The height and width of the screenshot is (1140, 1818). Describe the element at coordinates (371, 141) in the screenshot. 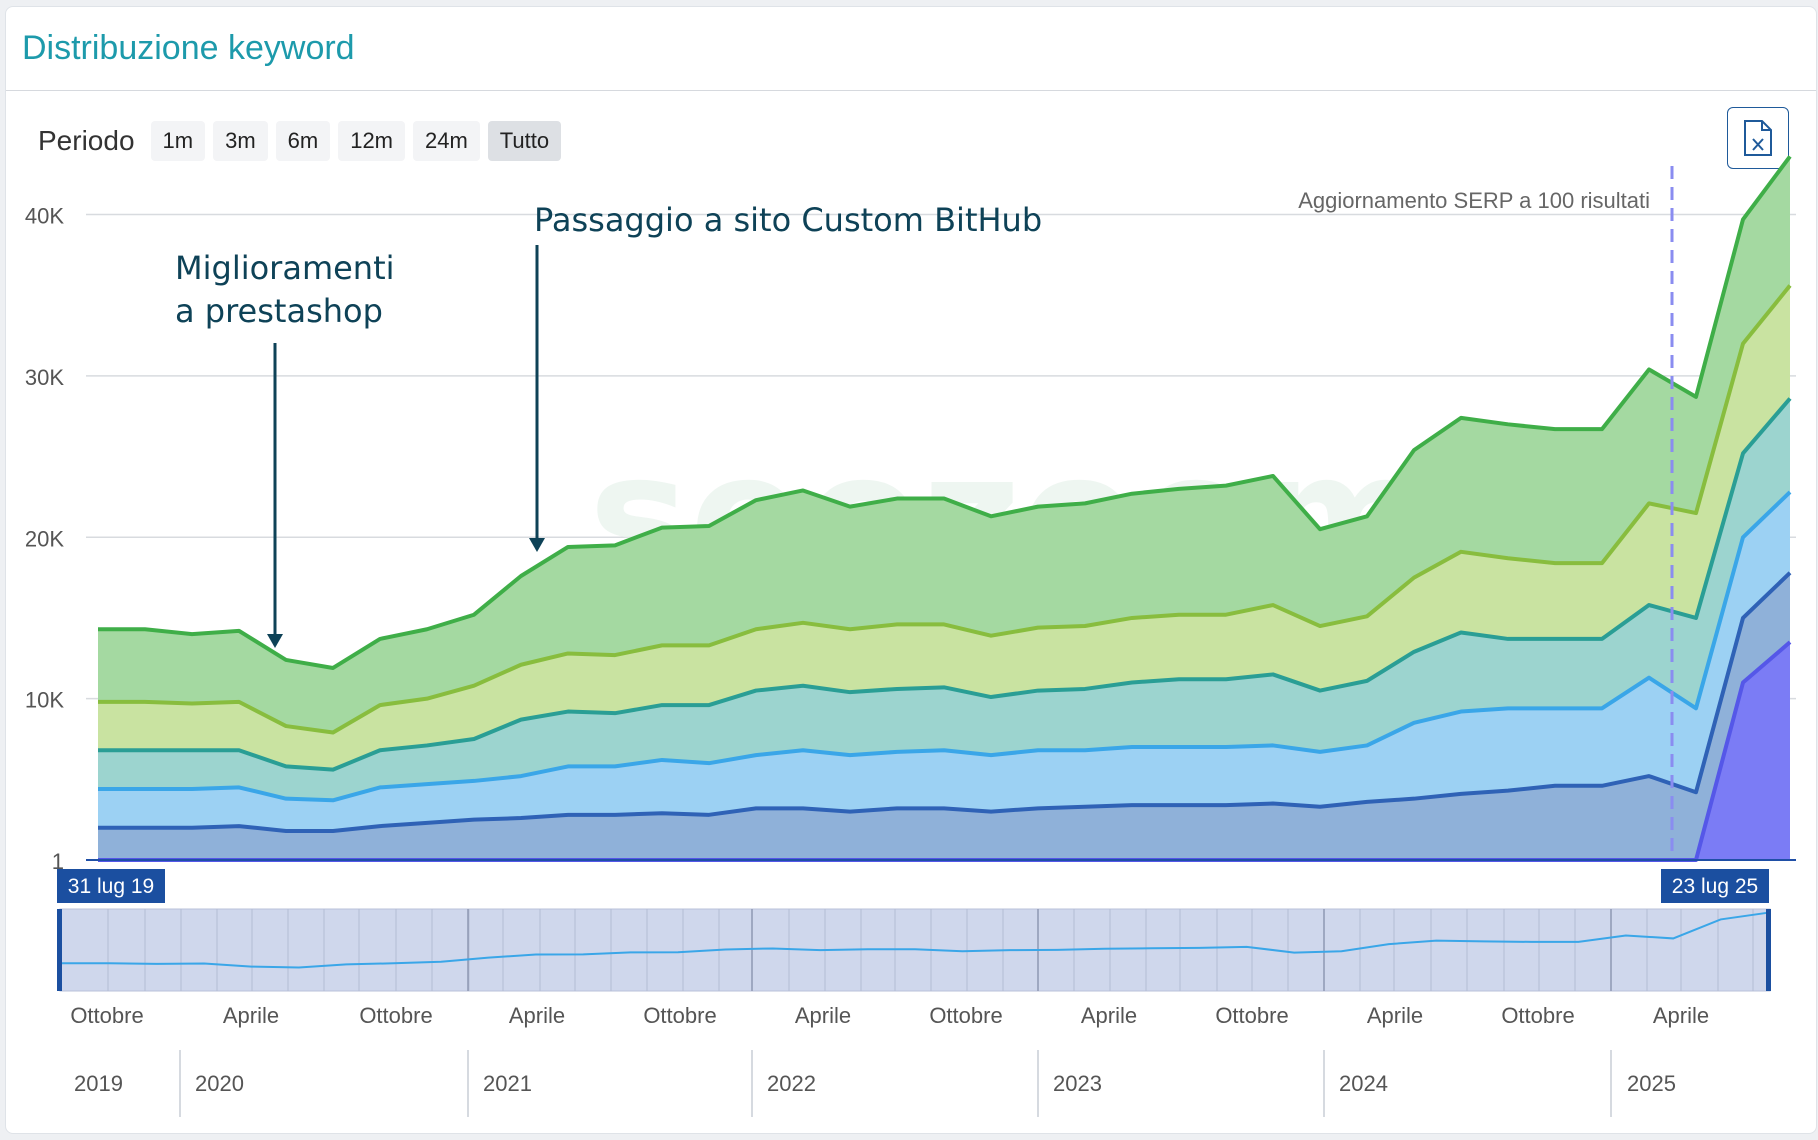

I see `period-12m-button: 12m` at that location.